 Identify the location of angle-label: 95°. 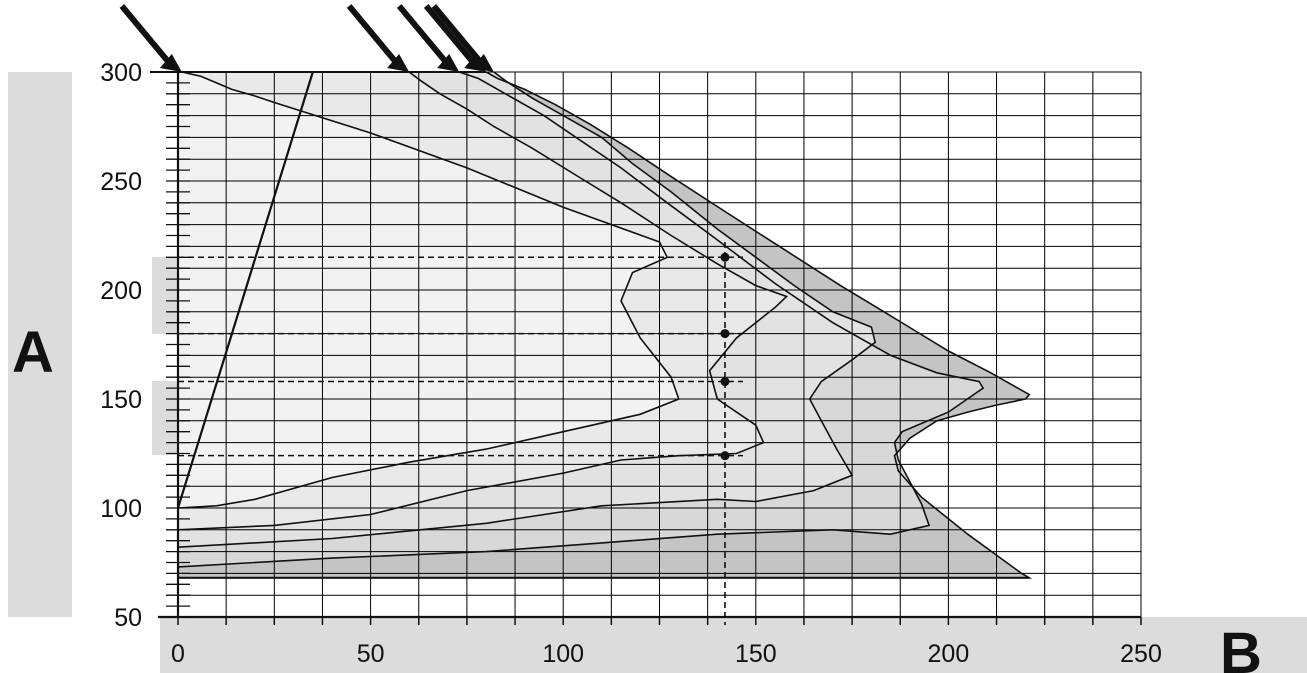
(401, 1).